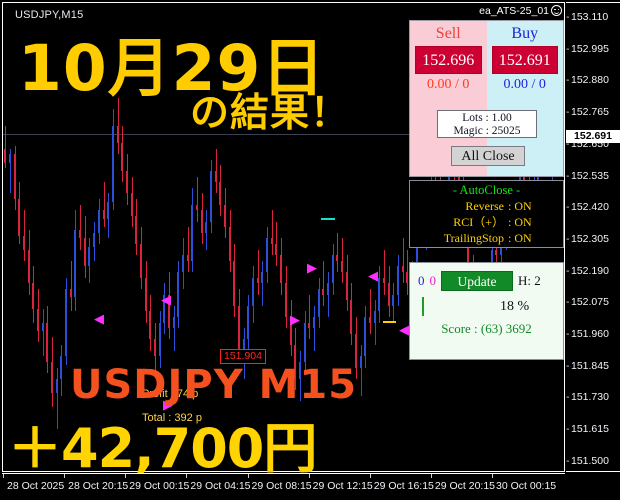 This screenshot has height=500, width=620. I want to click on autoclose-title: - AutoClose -, so click(486, 190).